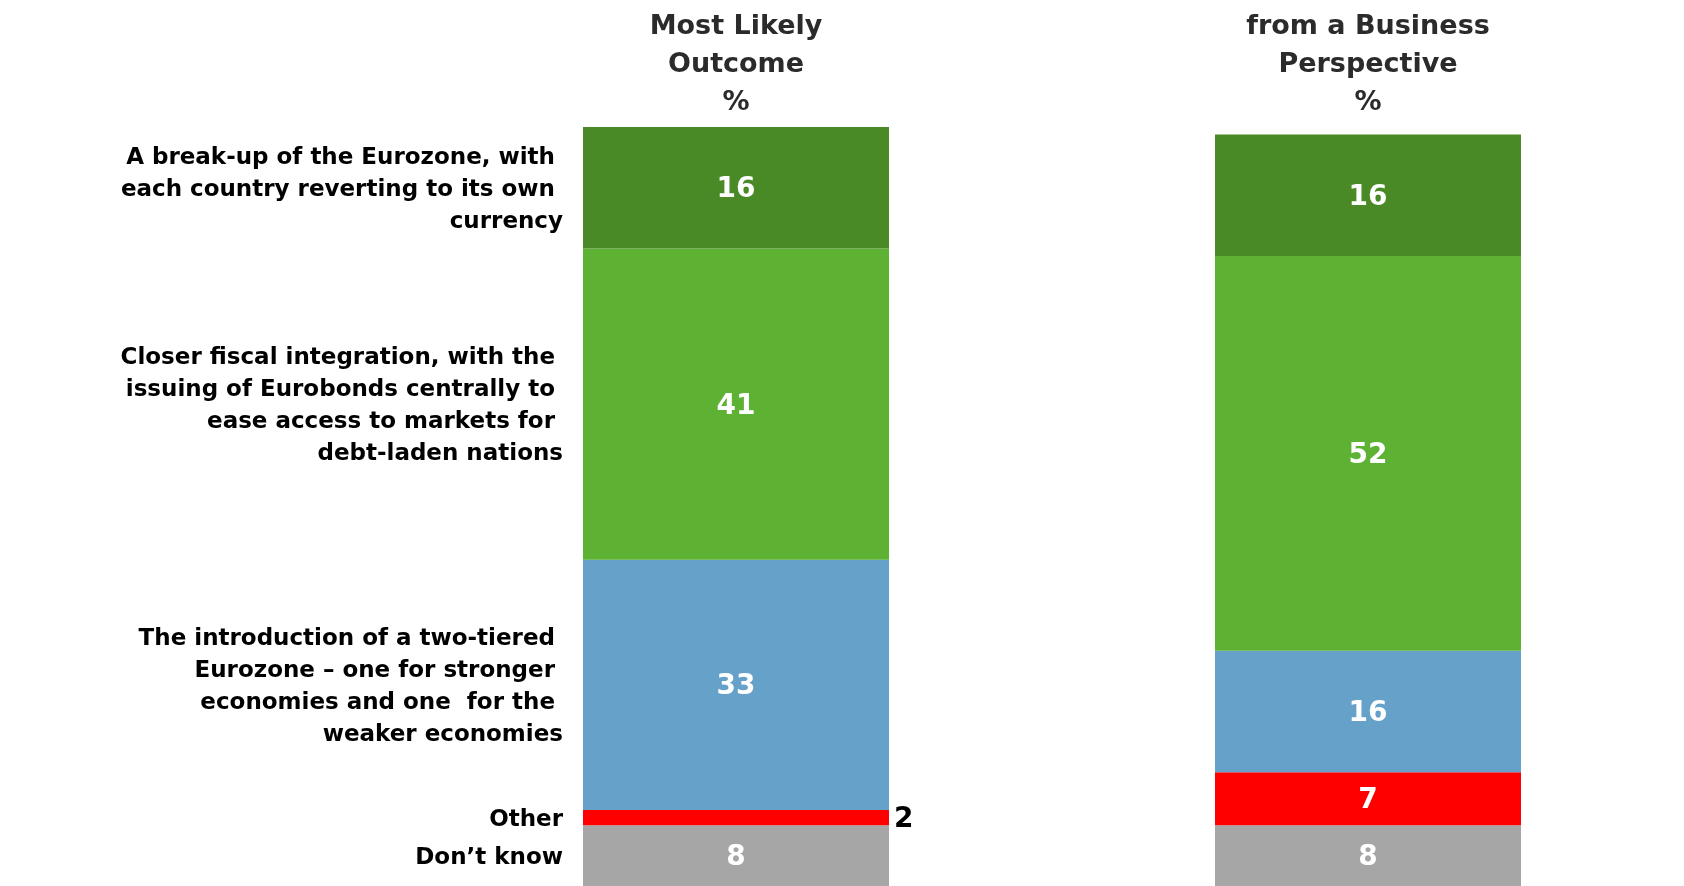  I want to click on data-label: 52, so click(1368, 453).